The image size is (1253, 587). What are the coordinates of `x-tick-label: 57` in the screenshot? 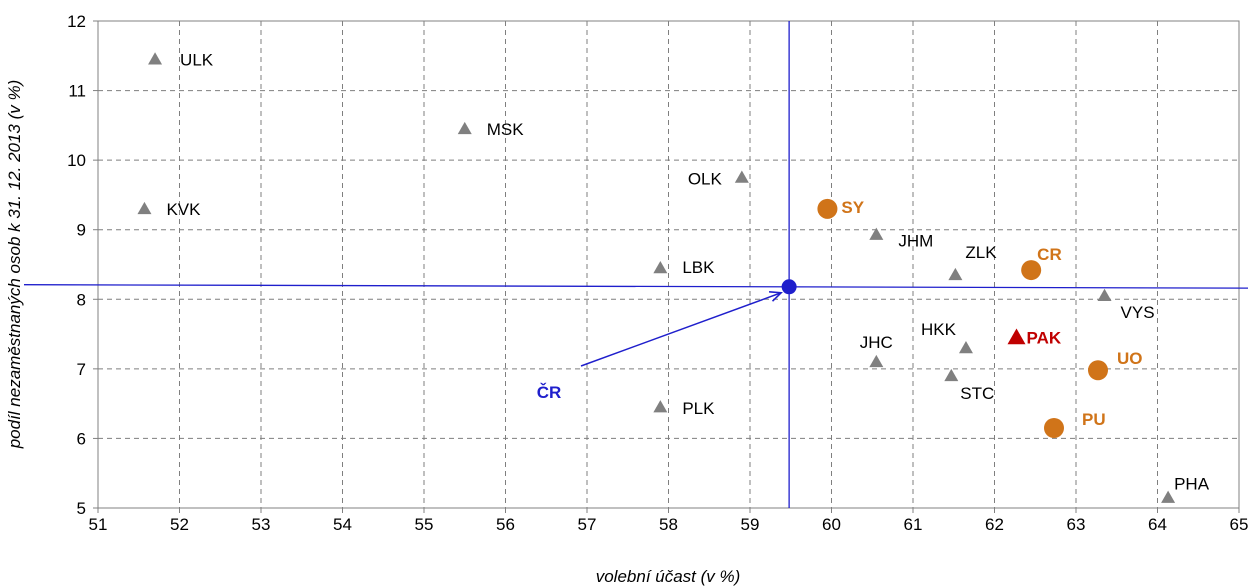 It's located at (587, 524).